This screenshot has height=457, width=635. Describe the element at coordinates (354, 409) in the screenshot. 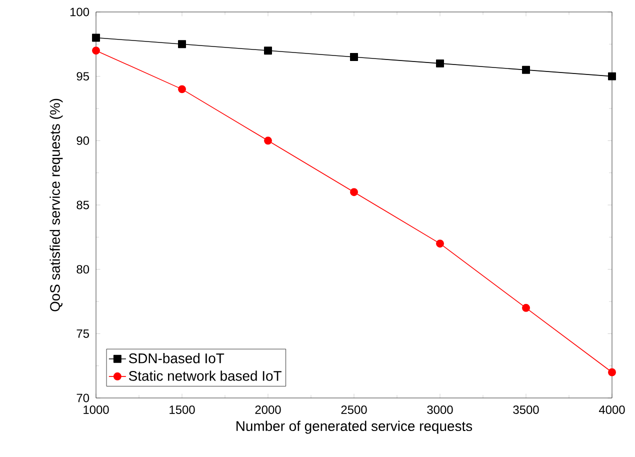

I see `x-tick-label: 2500` at that location.